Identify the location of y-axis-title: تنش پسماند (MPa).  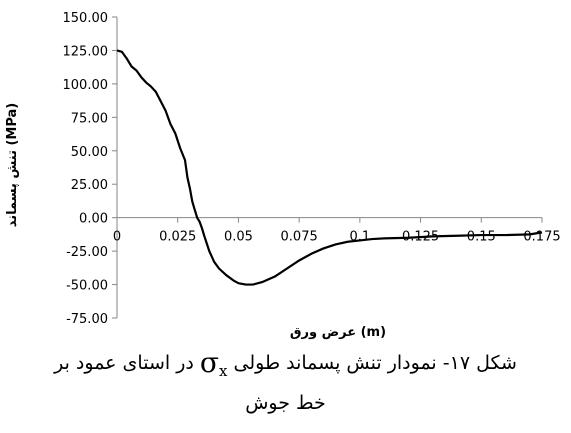
(12, 165).